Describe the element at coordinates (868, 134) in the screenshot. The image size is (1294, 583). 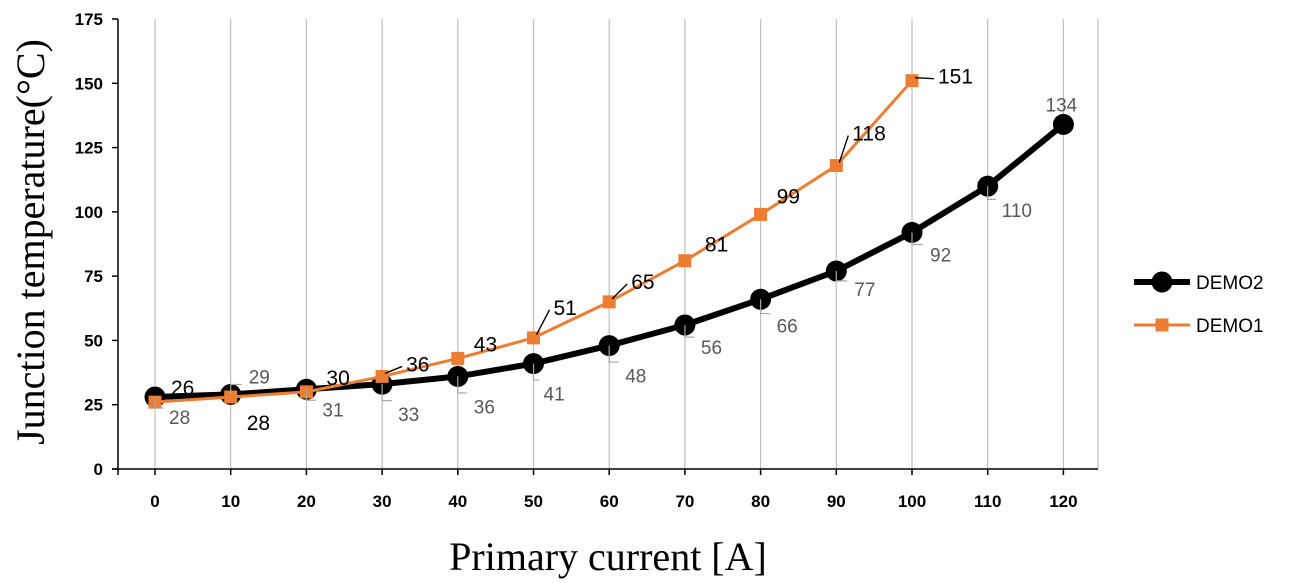
I see `demo1-label-90: 118` at that location.